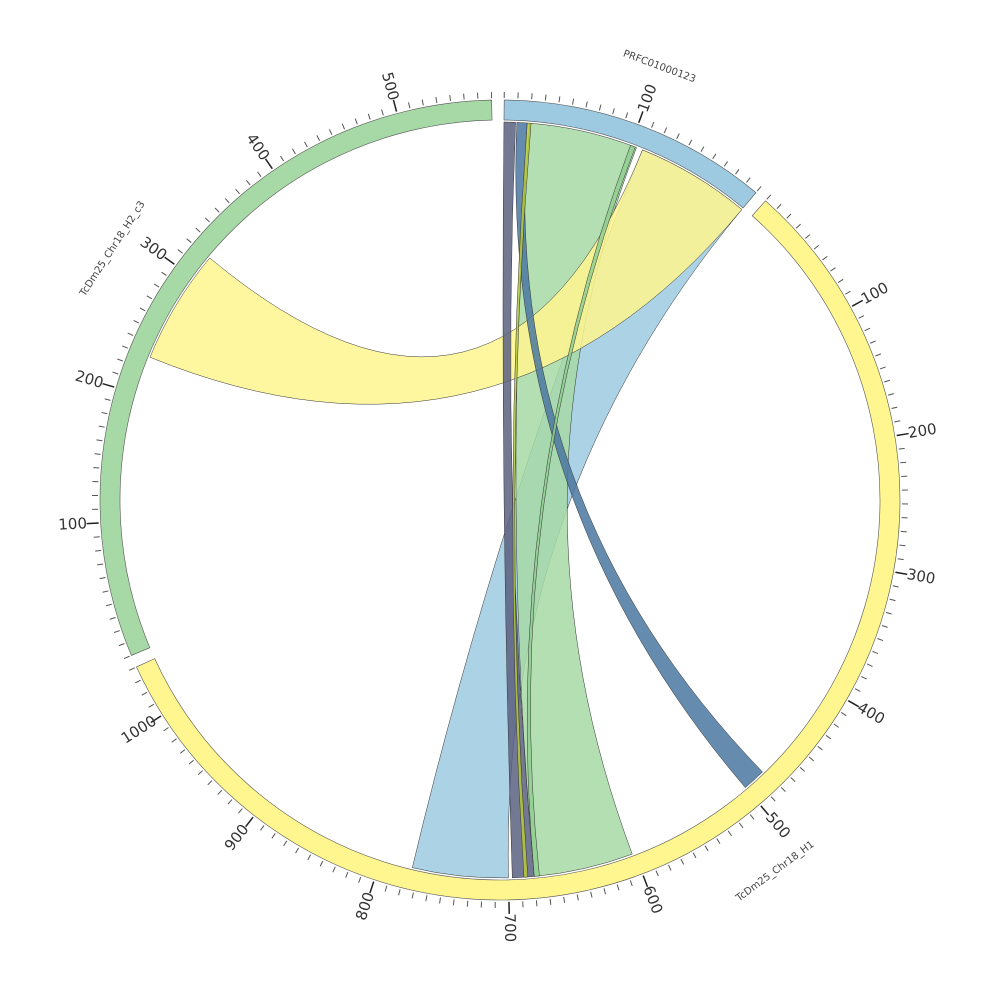  Describe the element at coordinates (652, 899) in the screenshot. I see `tick-label: 600` at that location.